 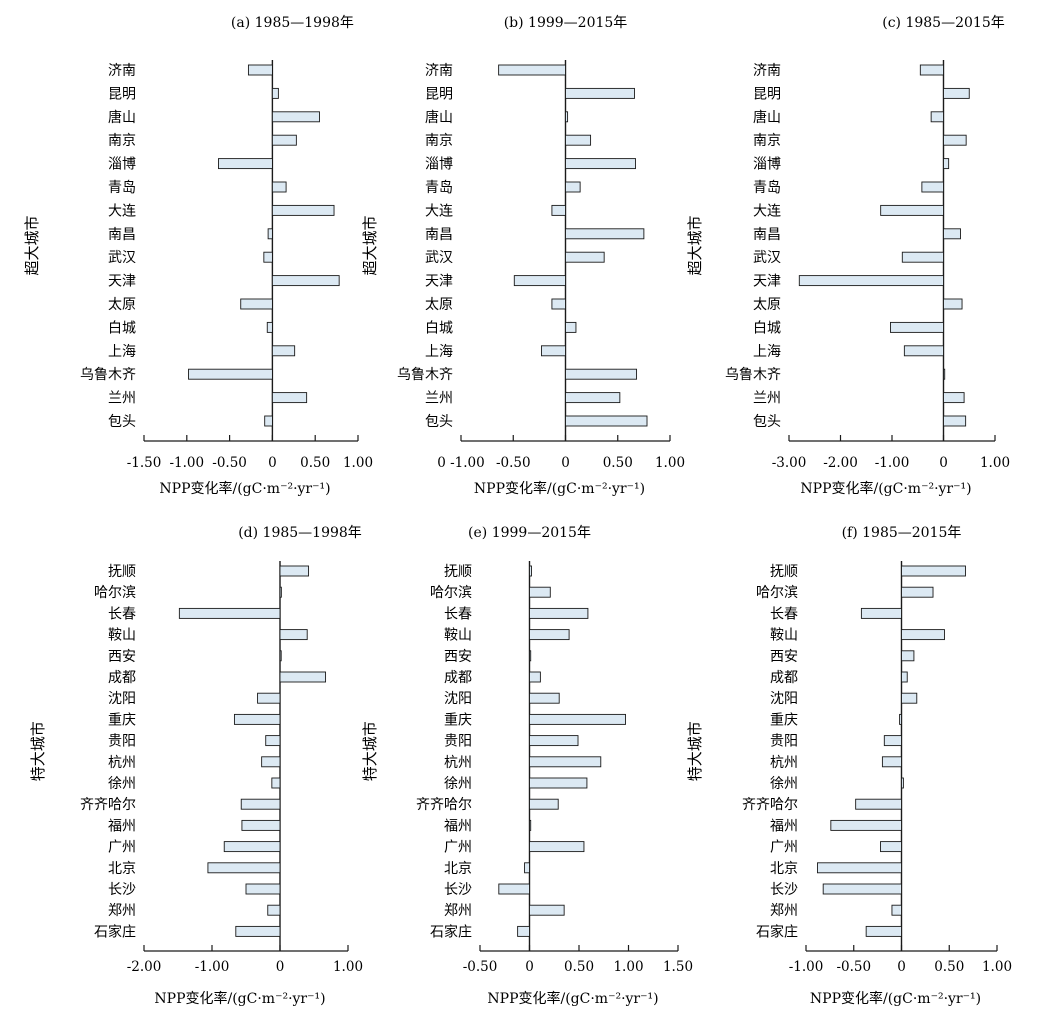 I want to click on category-label: 济南, so click(x=122, y=71).